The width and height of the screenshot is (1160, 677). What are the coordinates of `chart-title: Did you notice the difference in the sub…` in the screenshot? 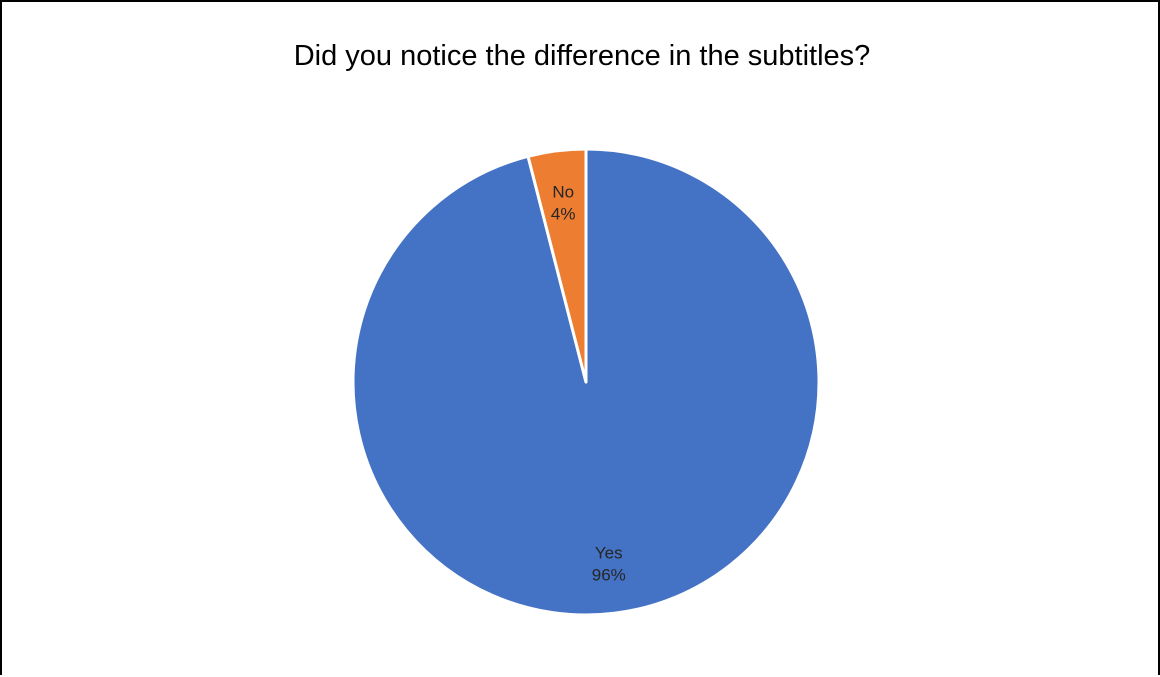 It's located at (582, 56).